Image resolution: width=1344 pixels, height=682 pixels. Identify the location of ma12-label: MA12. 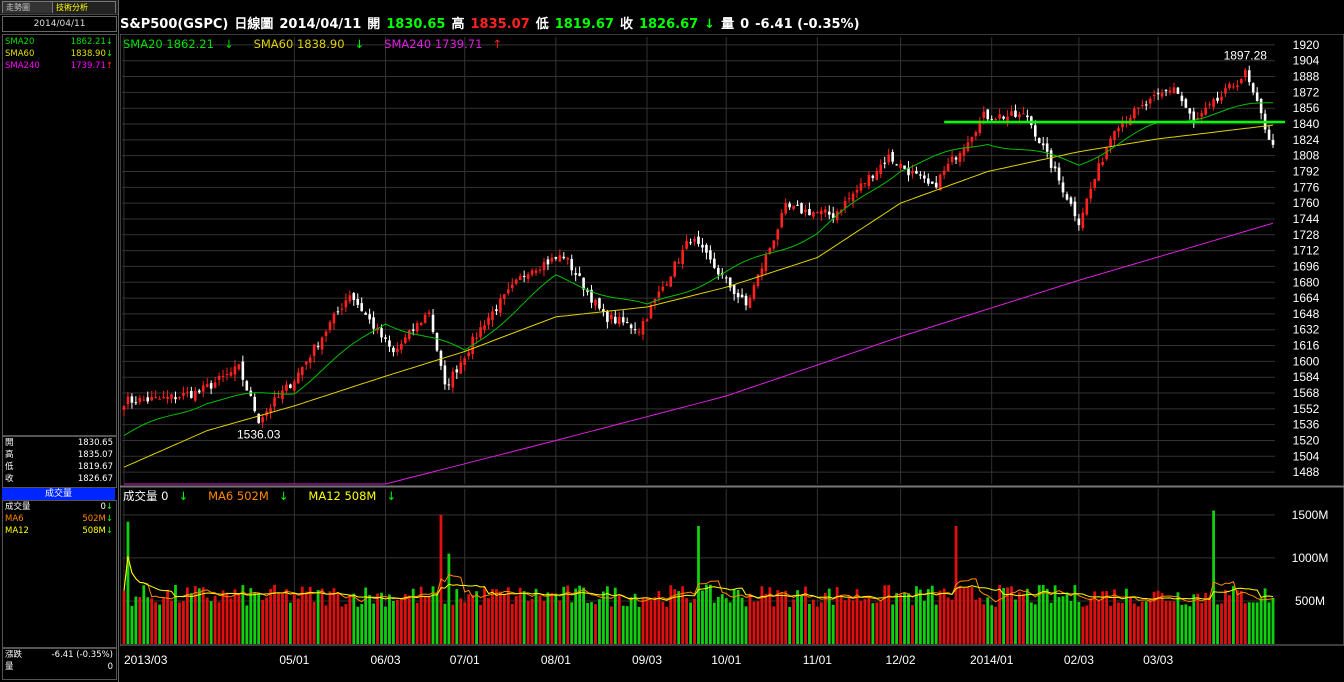
(17, 531).